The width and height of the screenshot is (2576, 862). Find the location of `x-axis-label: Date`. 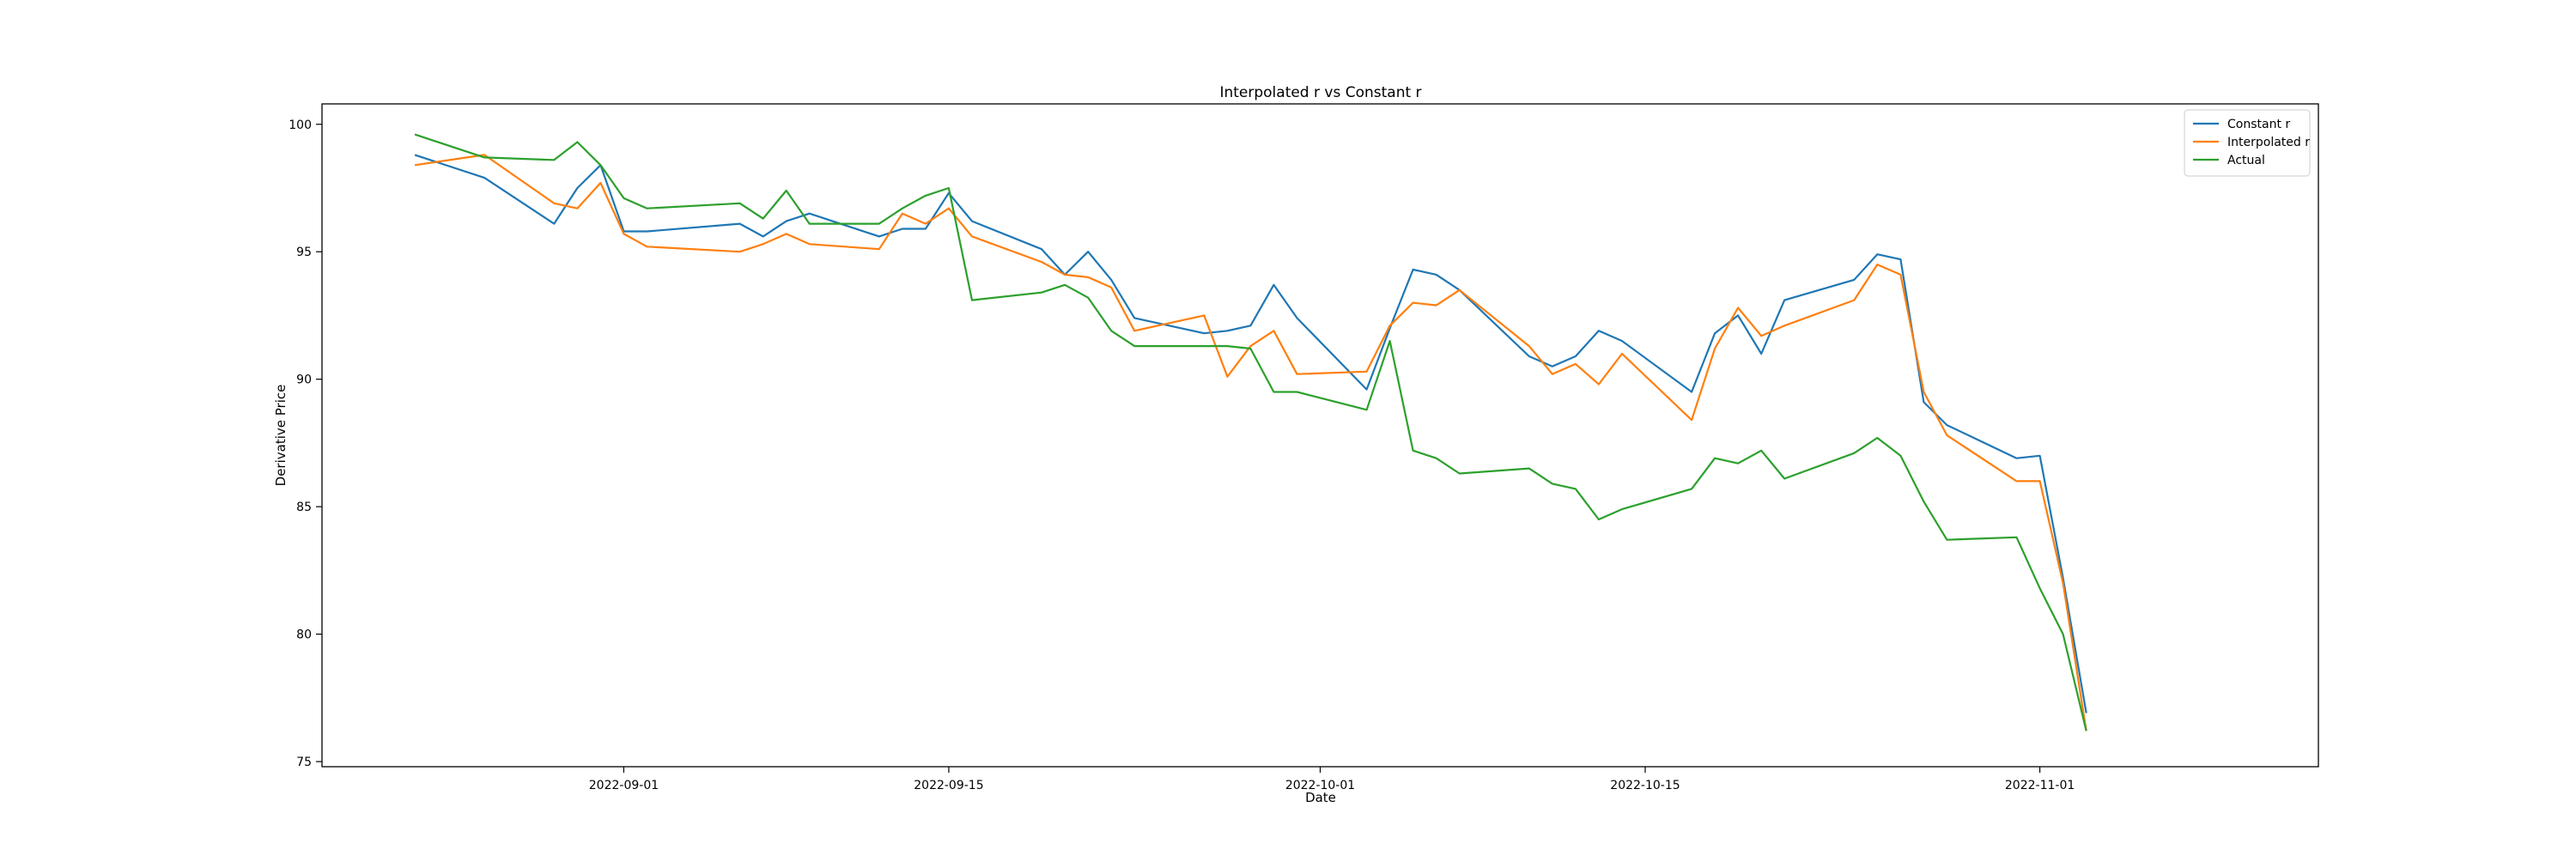

x-axis-label: Date is located at coordinates (1320, 797).